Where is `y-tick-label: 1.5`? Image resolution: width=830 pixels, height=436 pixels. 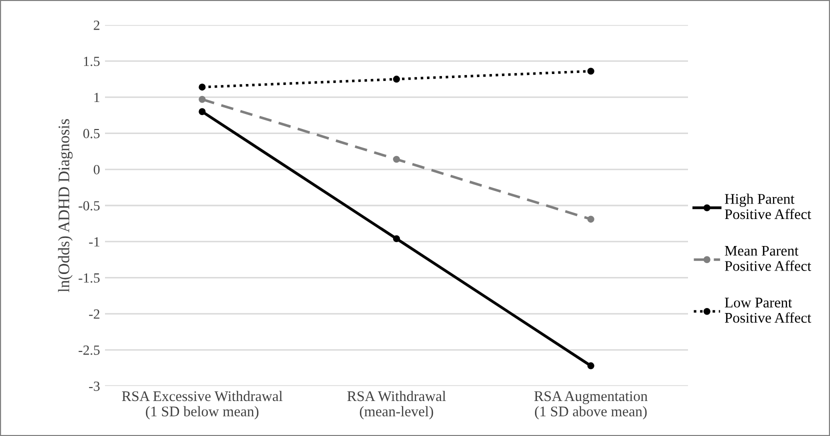
y-tick-label: 1.5 is located at coordinates (92, 61).